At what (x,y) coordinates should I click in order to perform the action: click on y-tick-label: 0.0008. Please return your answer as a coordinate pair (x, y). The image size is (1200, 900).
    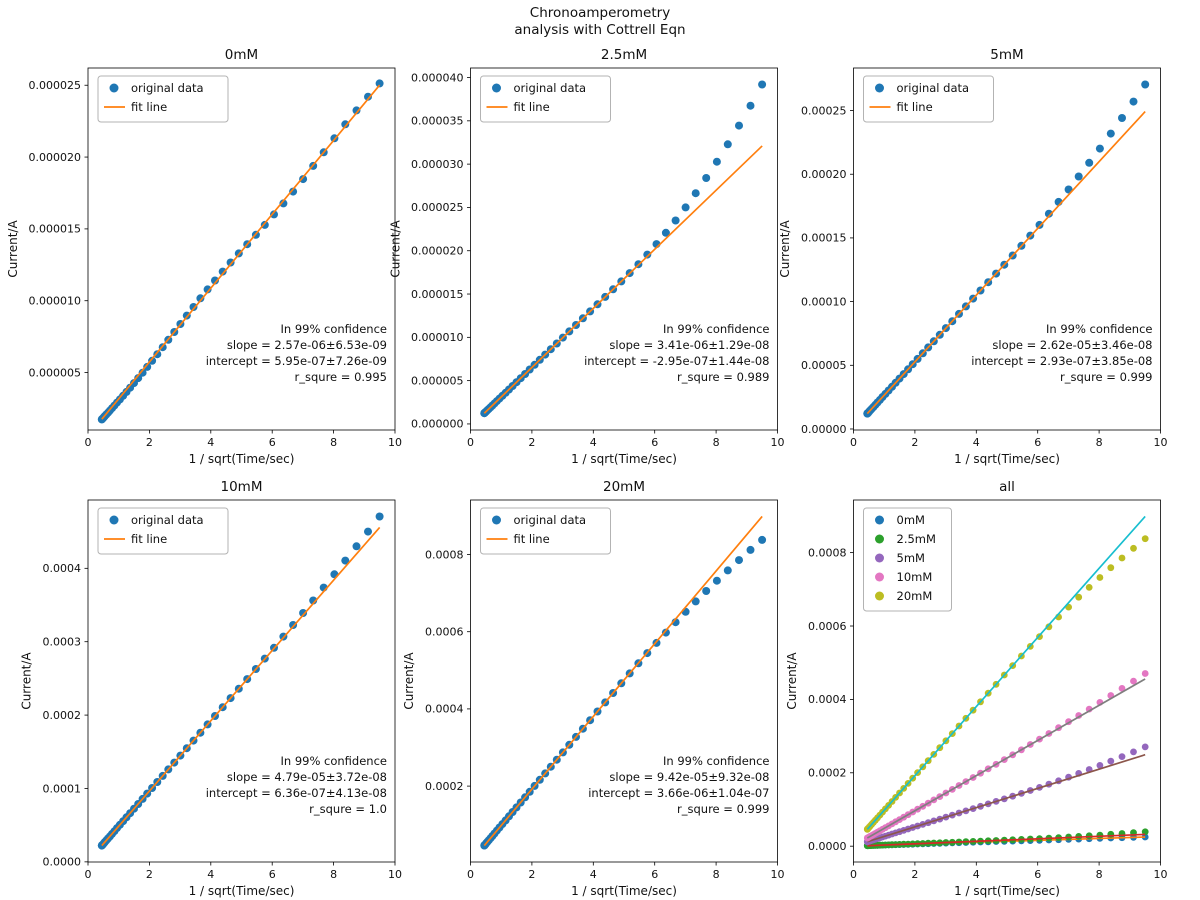
    Looking at the image, I should click on (444, 554).